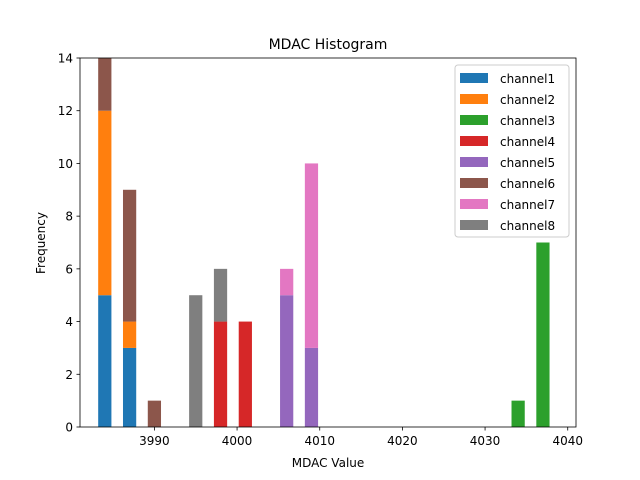  What do you see at coordinates (474, 99) in the screenshot?
I see `channel2-legend-swatch` at bounding box center [474, 99].